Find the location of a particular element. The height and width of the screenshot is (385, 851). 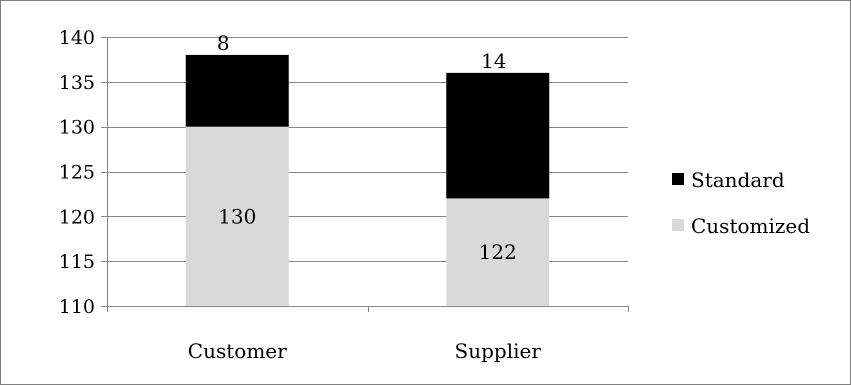

bar-customer-customized is located at coordinates (237, 216).